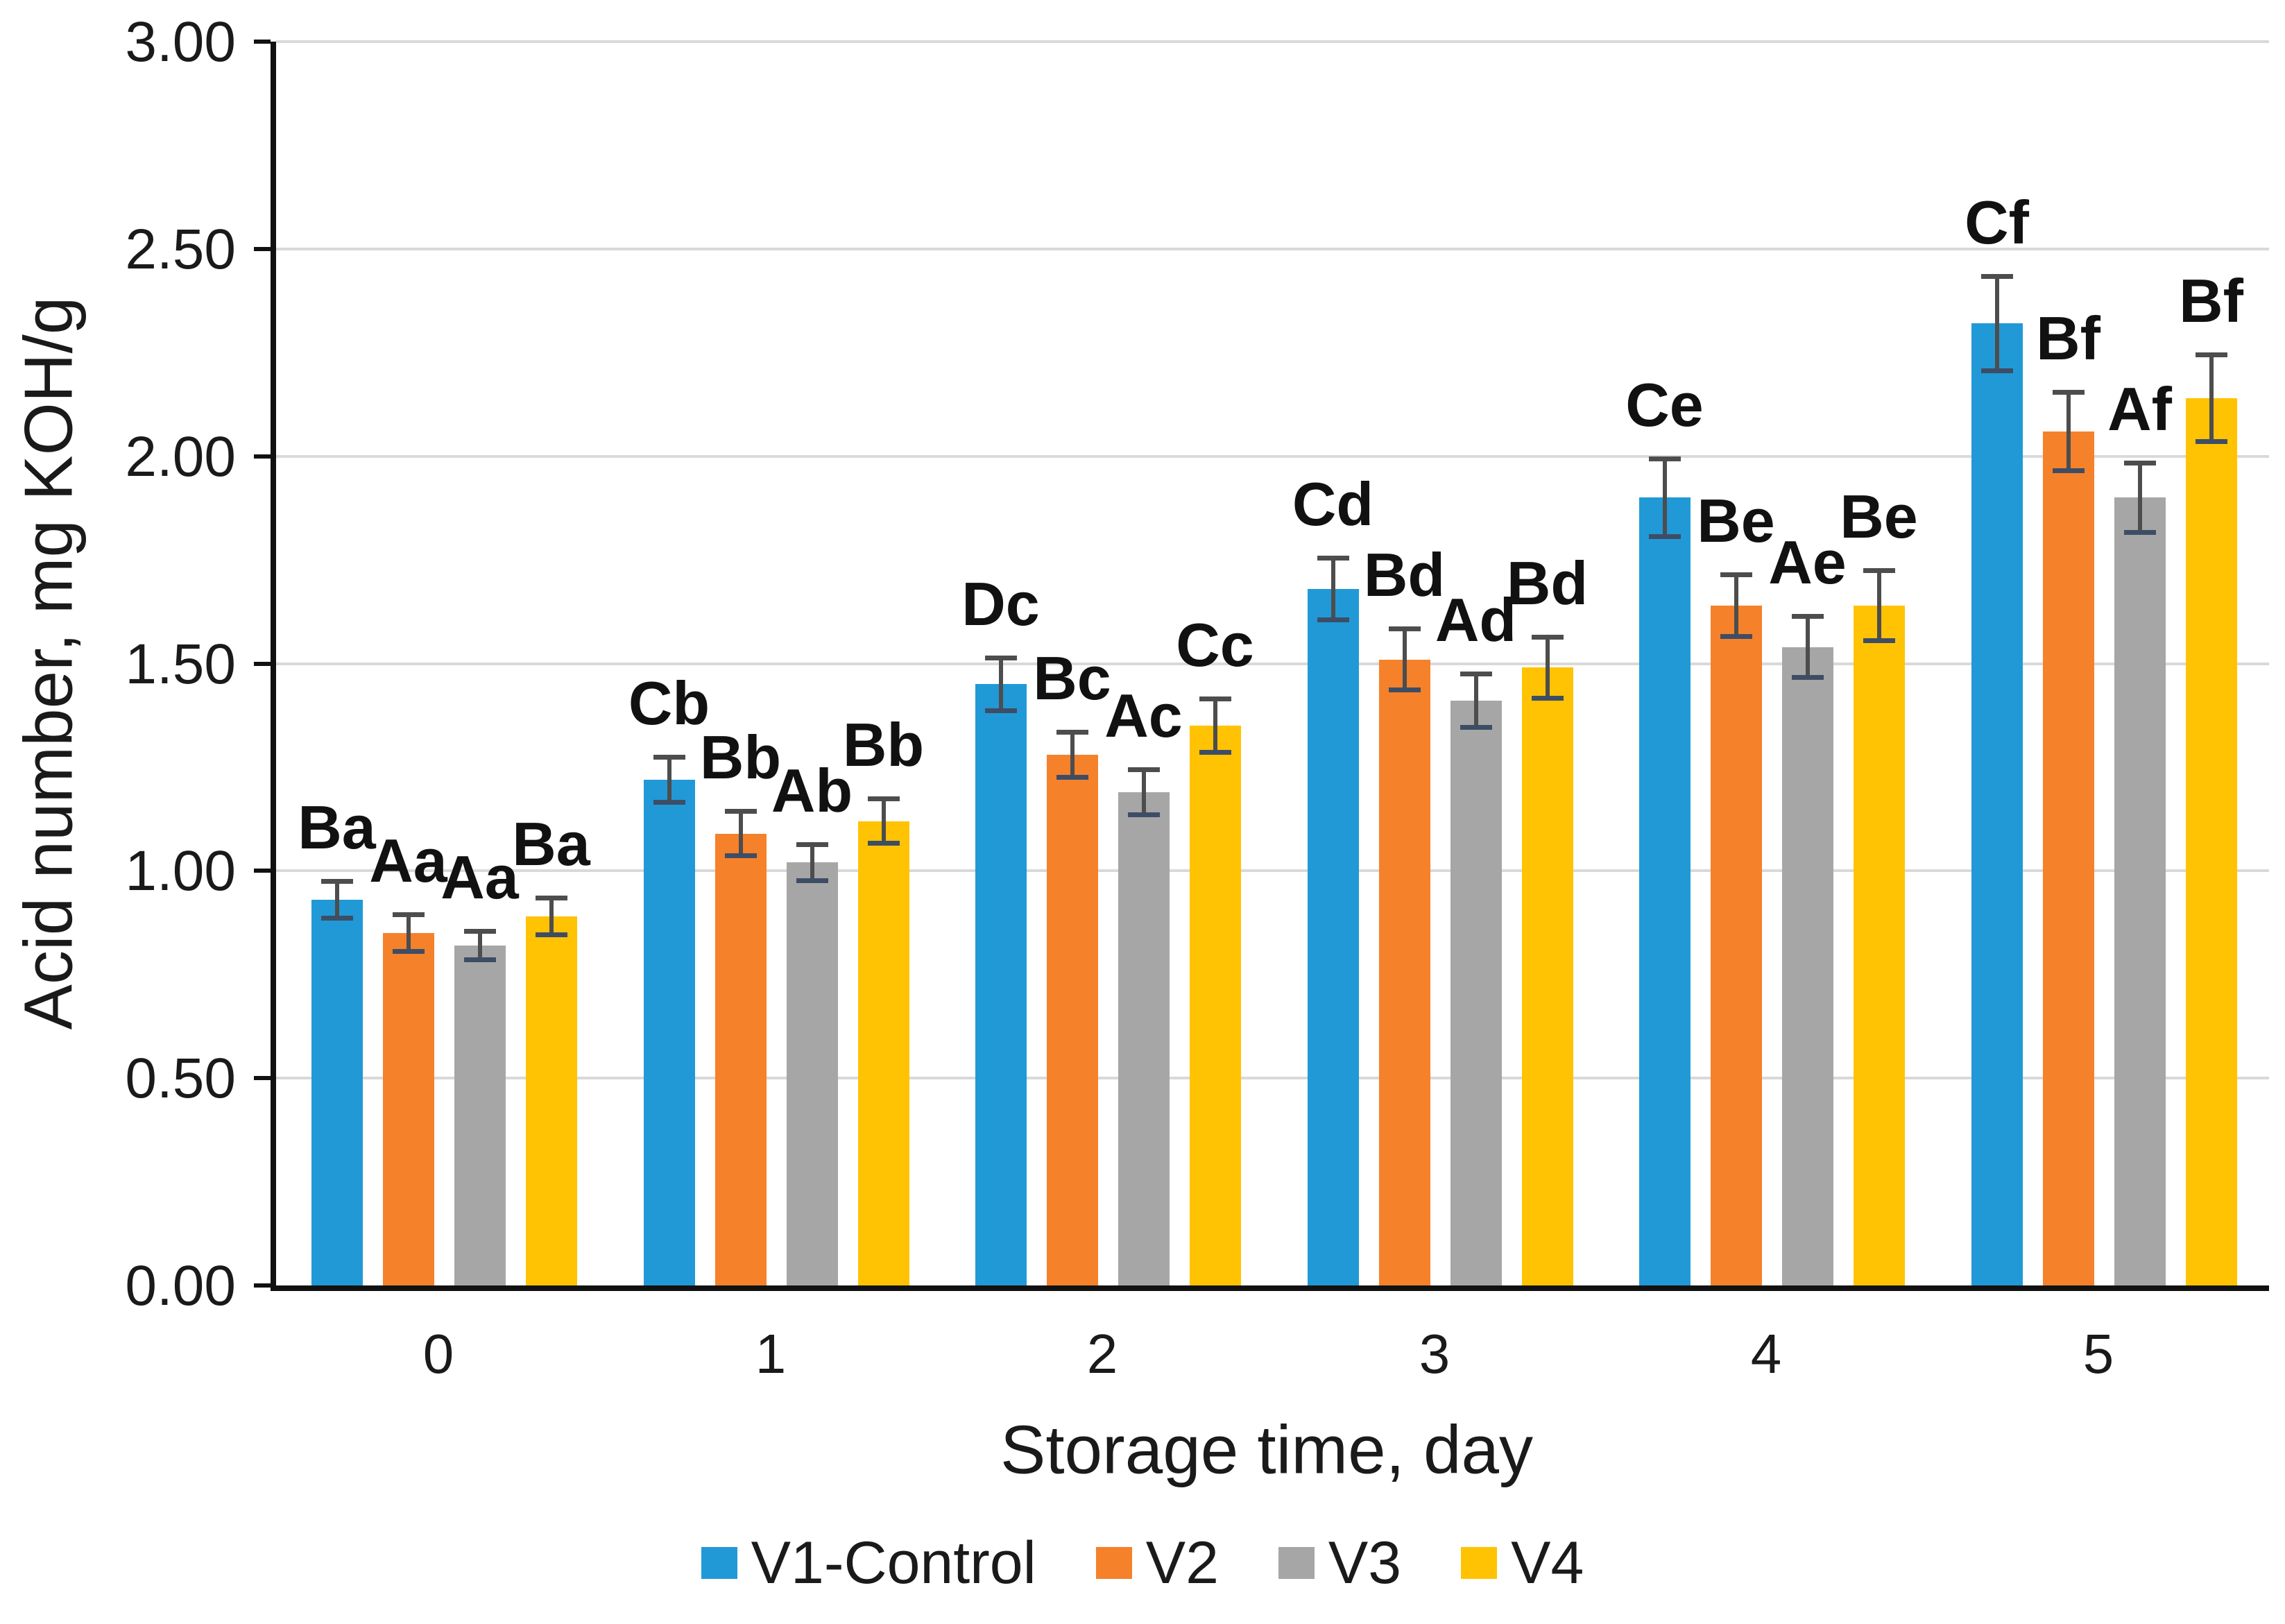 This screenshot has height=1624, width=2285. Describe the element at coordinates (1339, 1563) in the screenshot. I see `legend-item-V3: V3` at that location.